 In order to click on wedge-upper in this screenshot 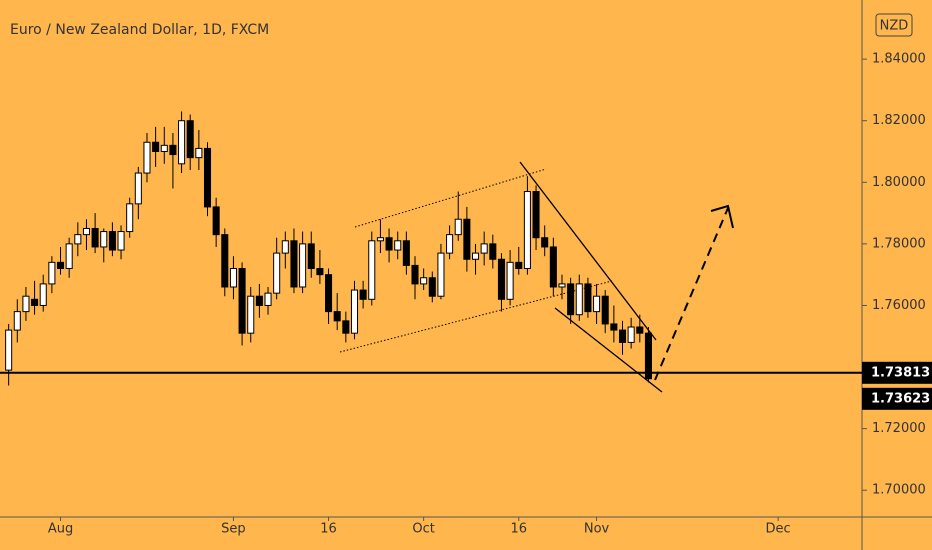, I will do `click(588, 251)`.